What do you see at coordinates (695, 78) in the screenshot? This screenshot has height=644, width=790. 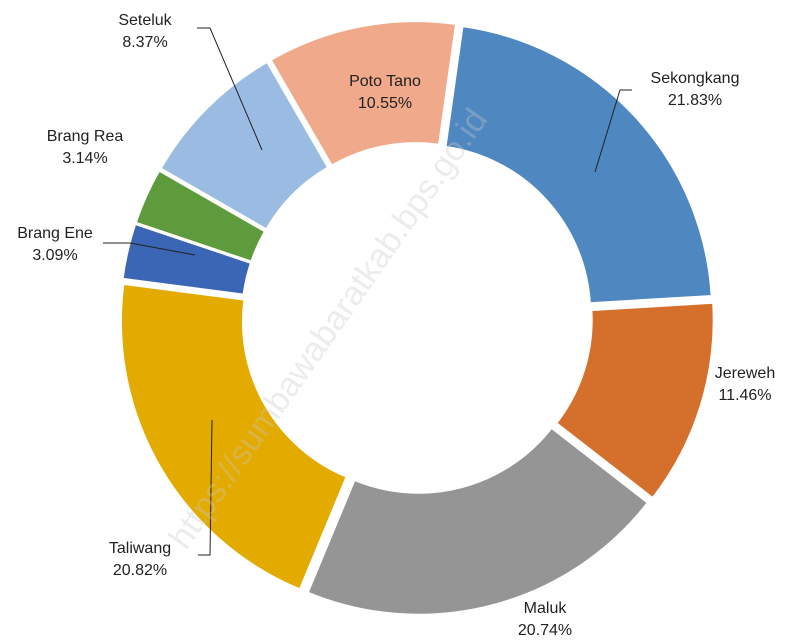 I see `category-label: Sekongkang` at bounding box center [695, 78].